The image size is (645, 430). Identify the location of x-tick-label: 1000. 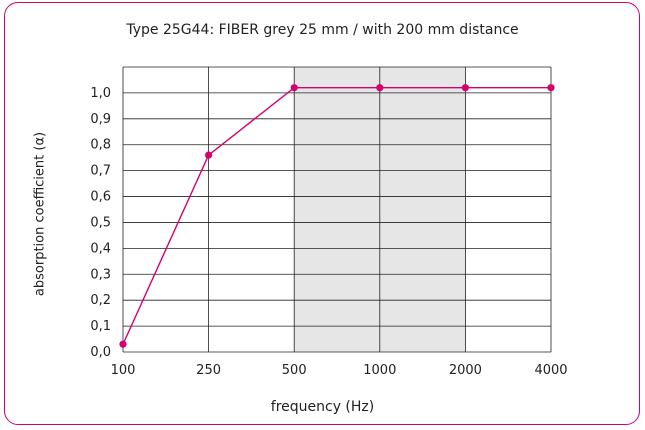
(379, 370).